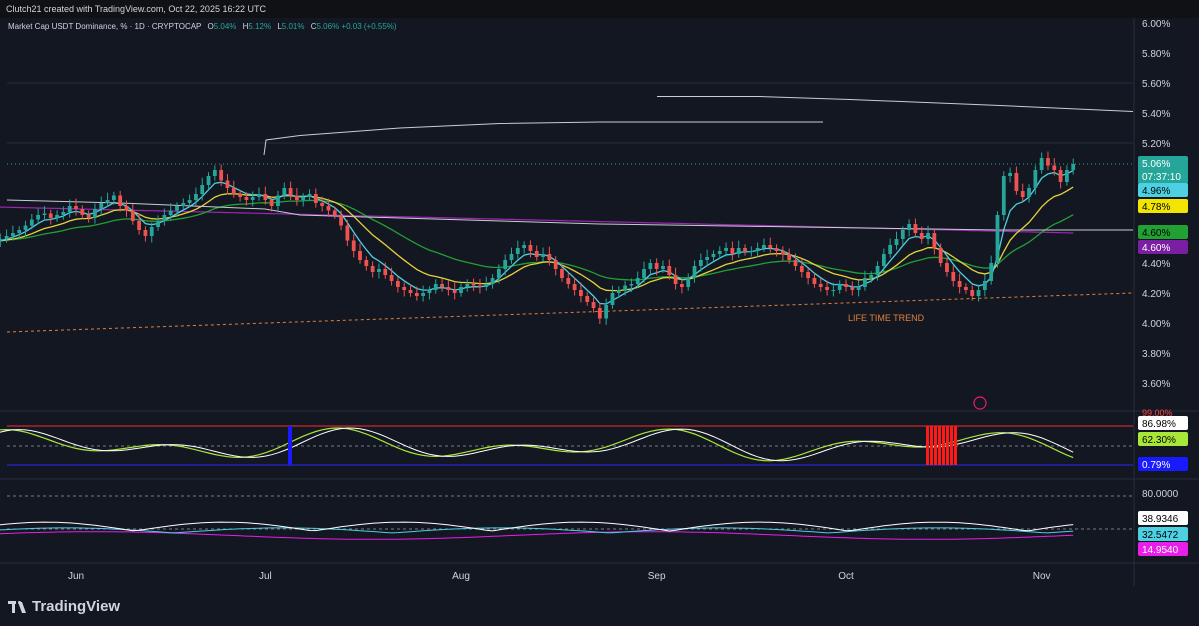 This screenshot has width=1199, height=626. Describe the element at coordinates (537, 526) in the screenshot. I see `osc-white-line` at that location.